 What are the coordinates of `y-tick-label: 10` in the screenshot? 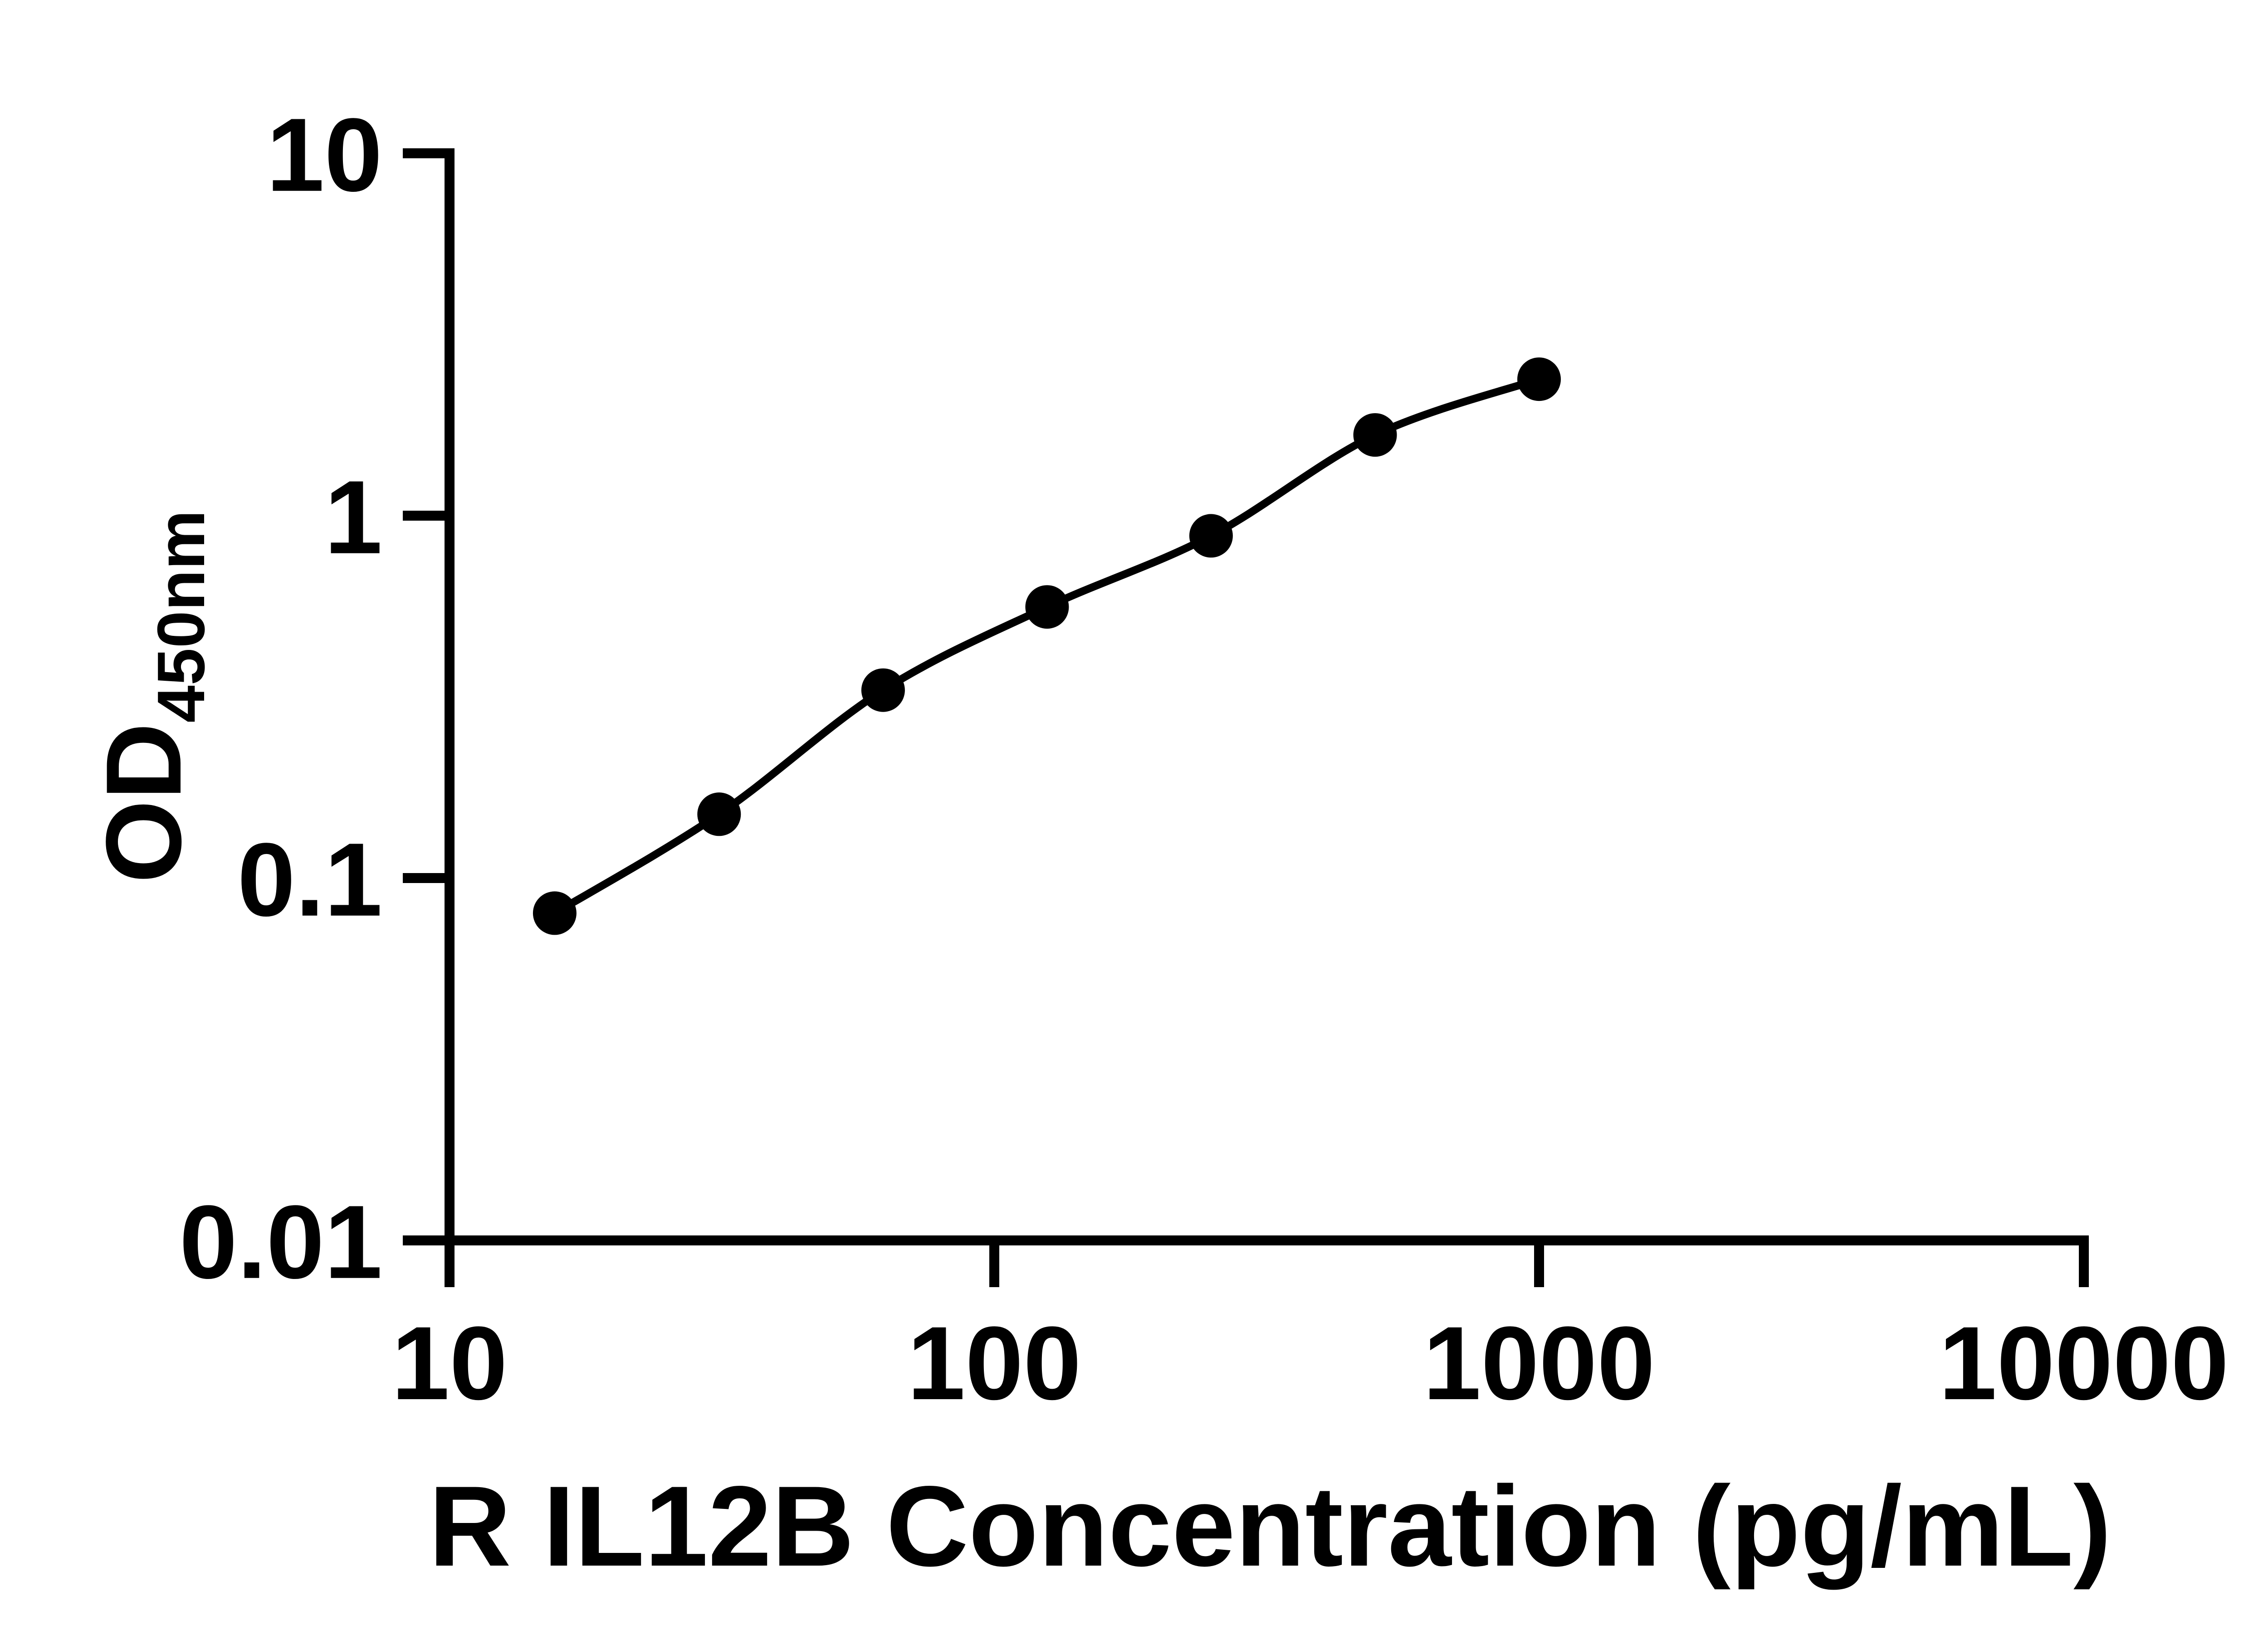 It's located at (324, 155).